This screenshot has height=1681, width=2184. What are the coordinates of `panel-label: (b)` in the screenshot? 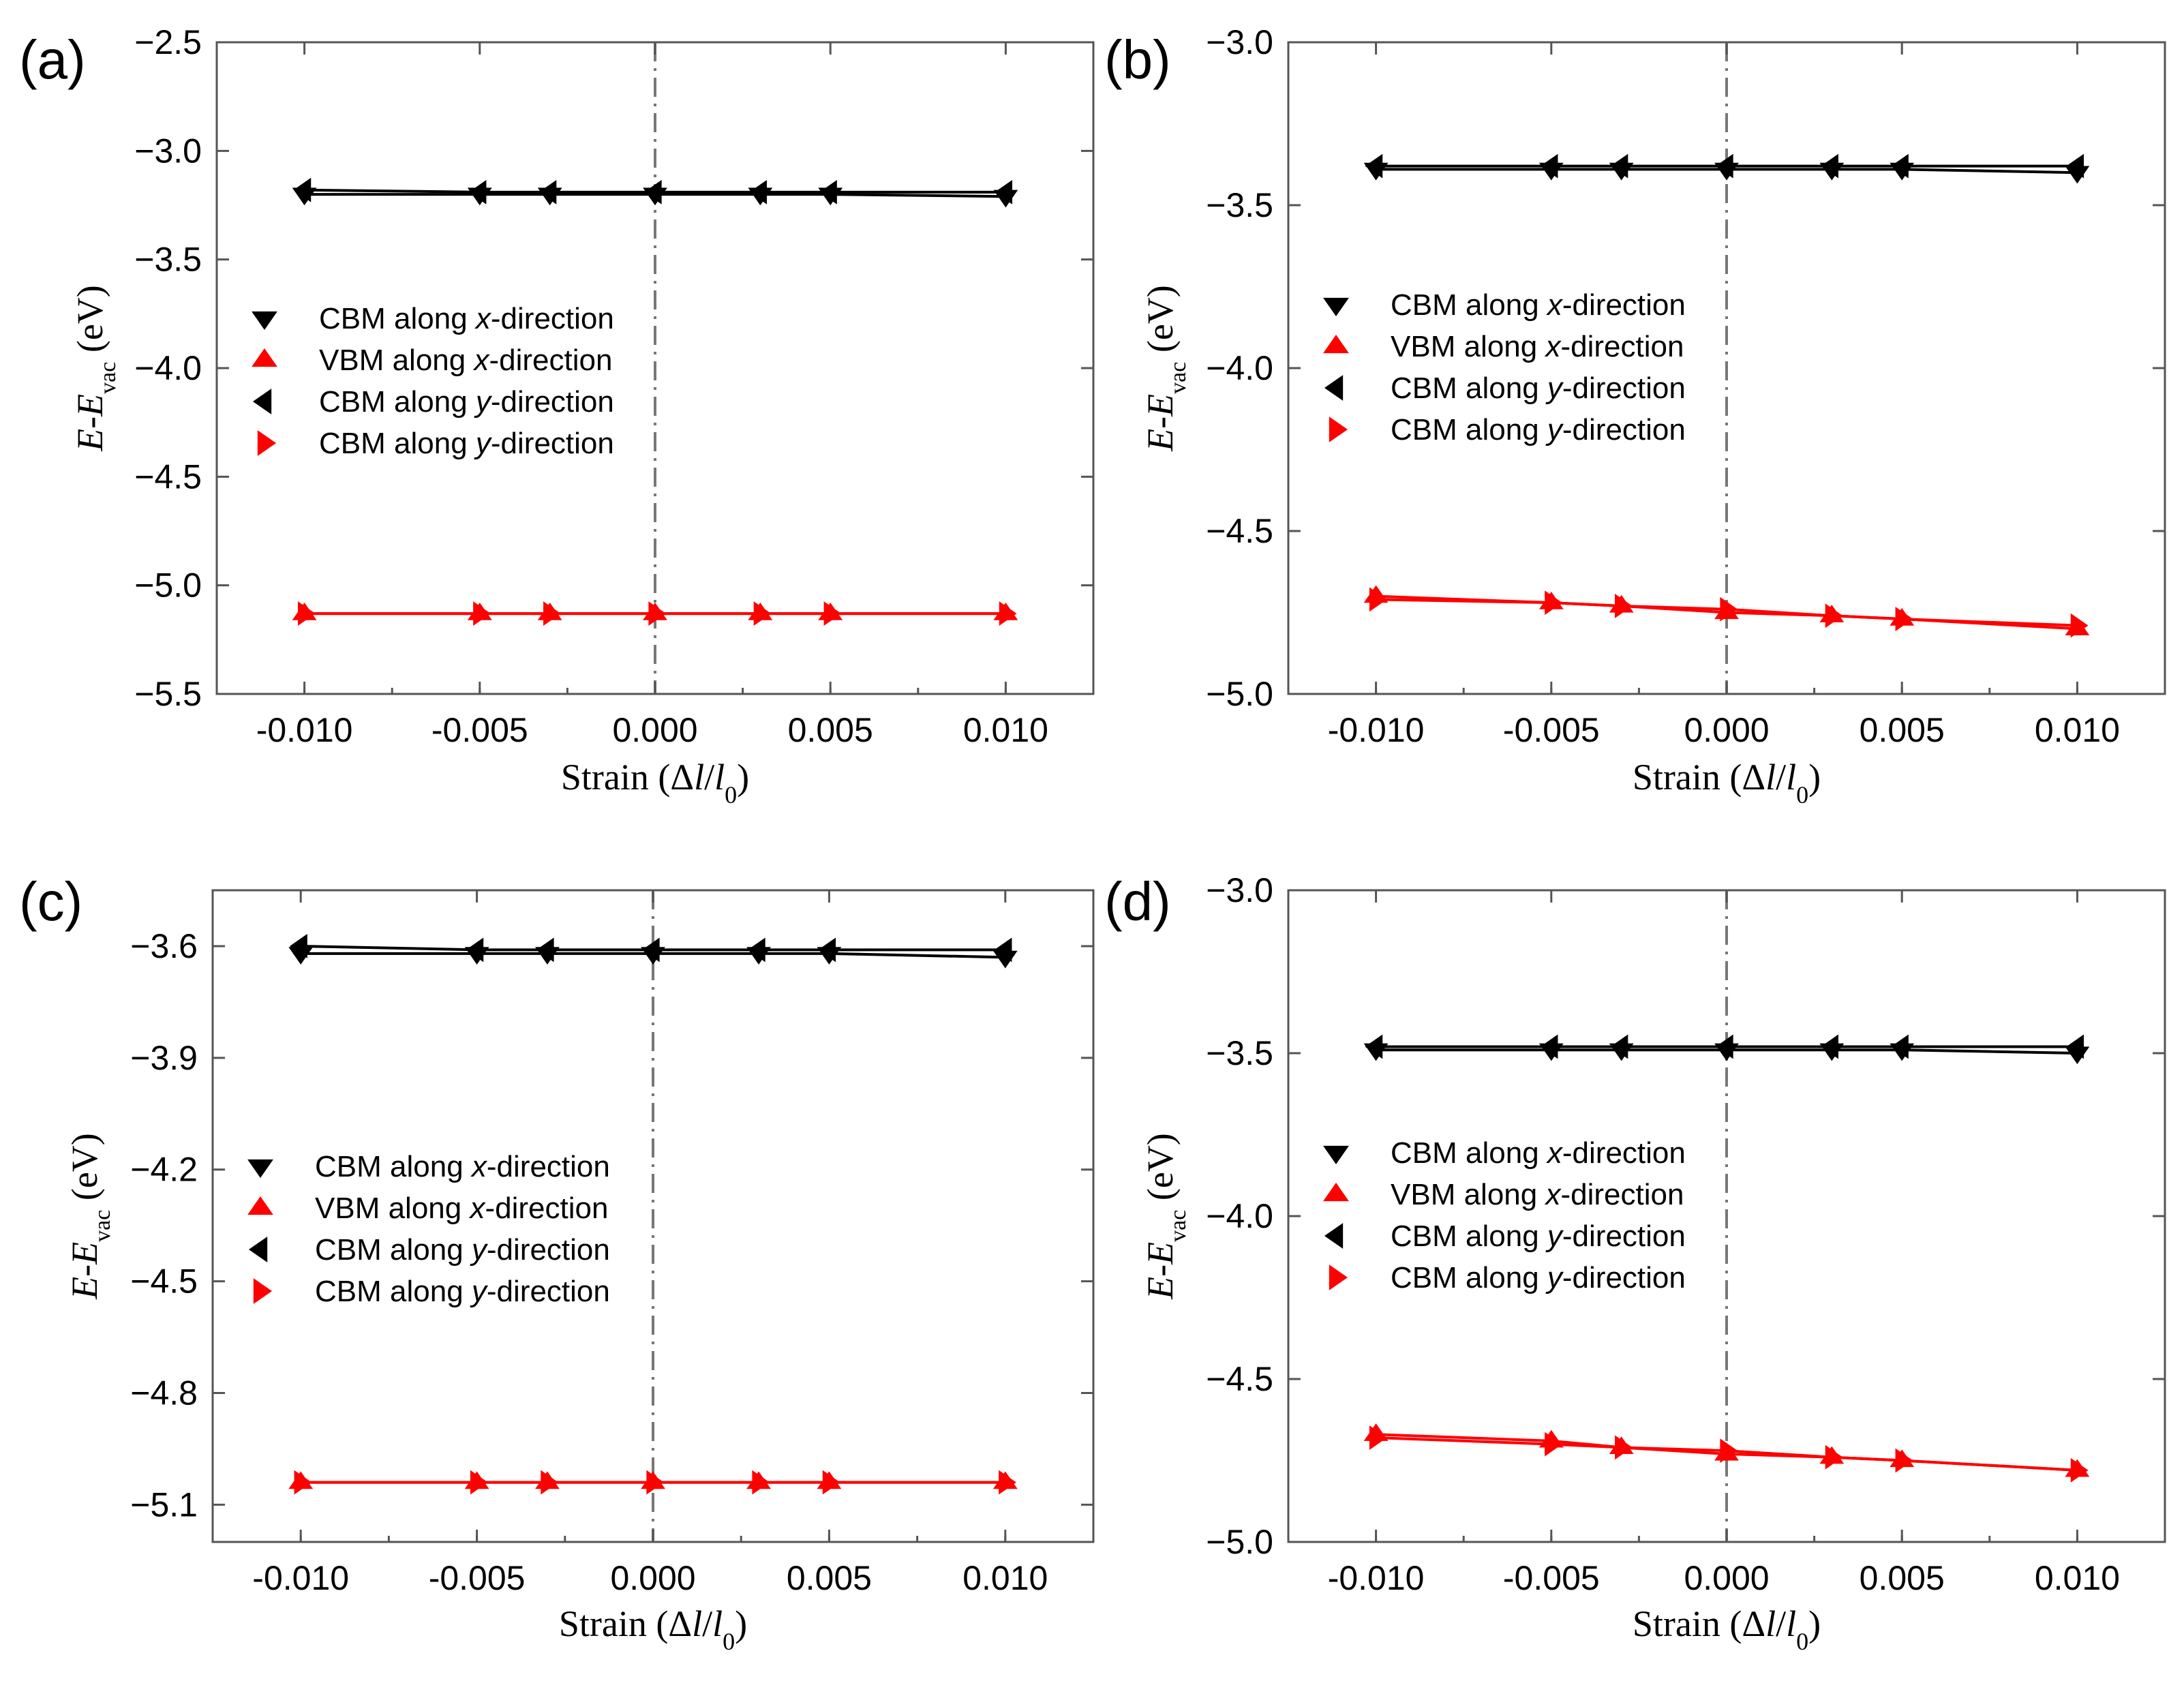 It's located at (1137, 59).